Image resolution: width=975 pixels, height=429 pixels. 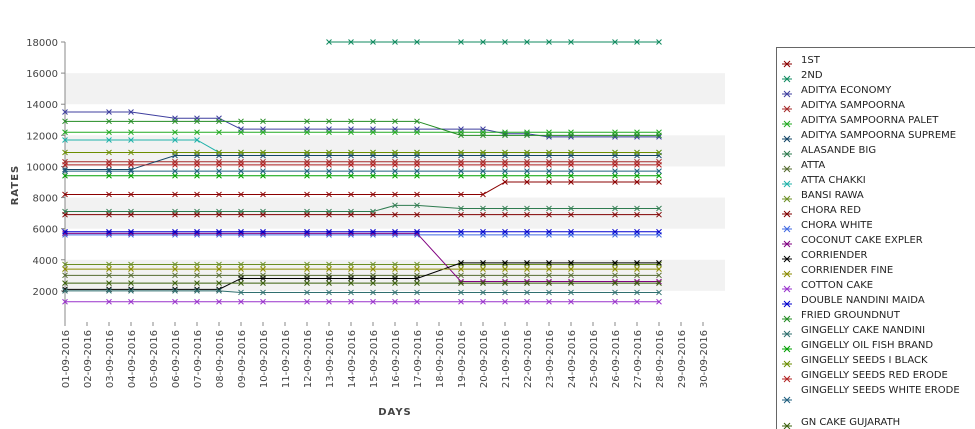 I want to click on legend-label: ATTA, so click(x=813, y=165).